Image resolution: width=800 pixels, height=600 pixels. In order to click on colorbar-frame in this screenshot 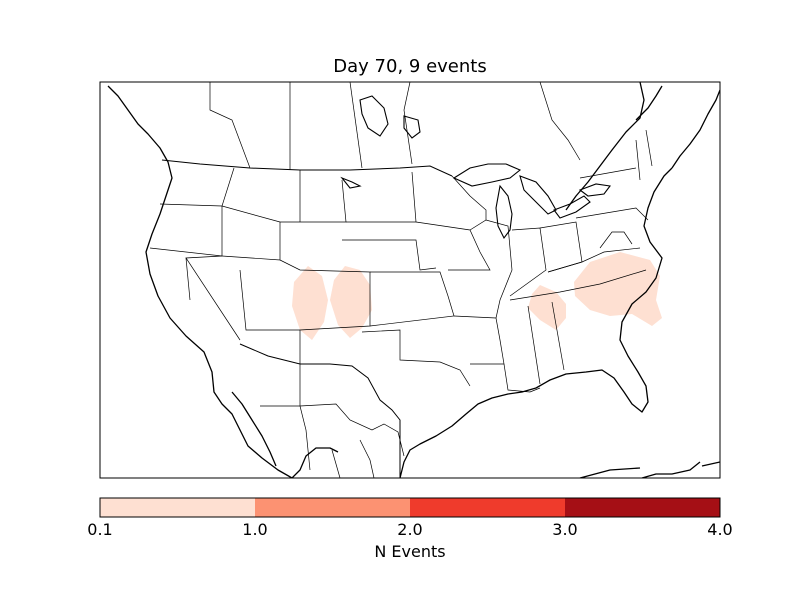, I will do `click(410, 507)`.